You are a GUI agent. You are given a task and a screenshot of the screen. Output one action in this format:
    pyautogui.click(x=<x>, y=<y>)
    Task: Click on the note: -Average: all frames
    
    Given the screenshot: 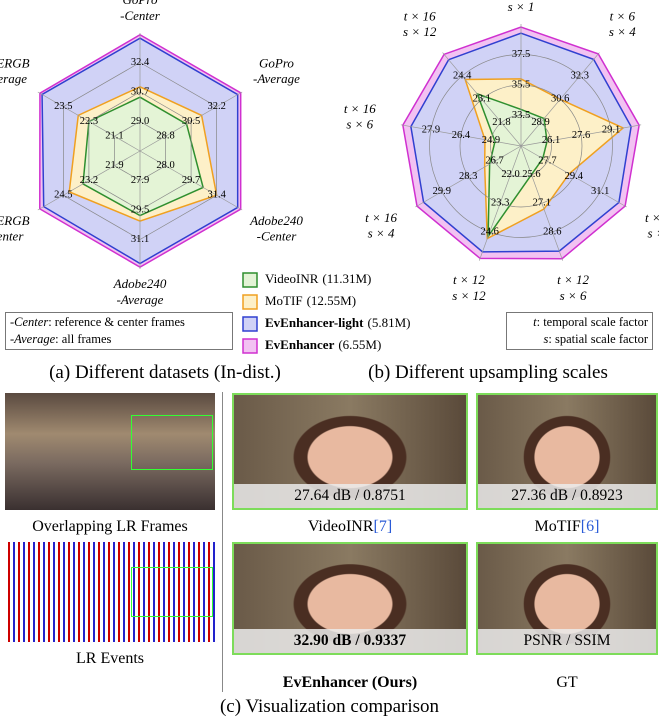 What is the action you would take?
    pyautogui.click(x=119, y=339)
    